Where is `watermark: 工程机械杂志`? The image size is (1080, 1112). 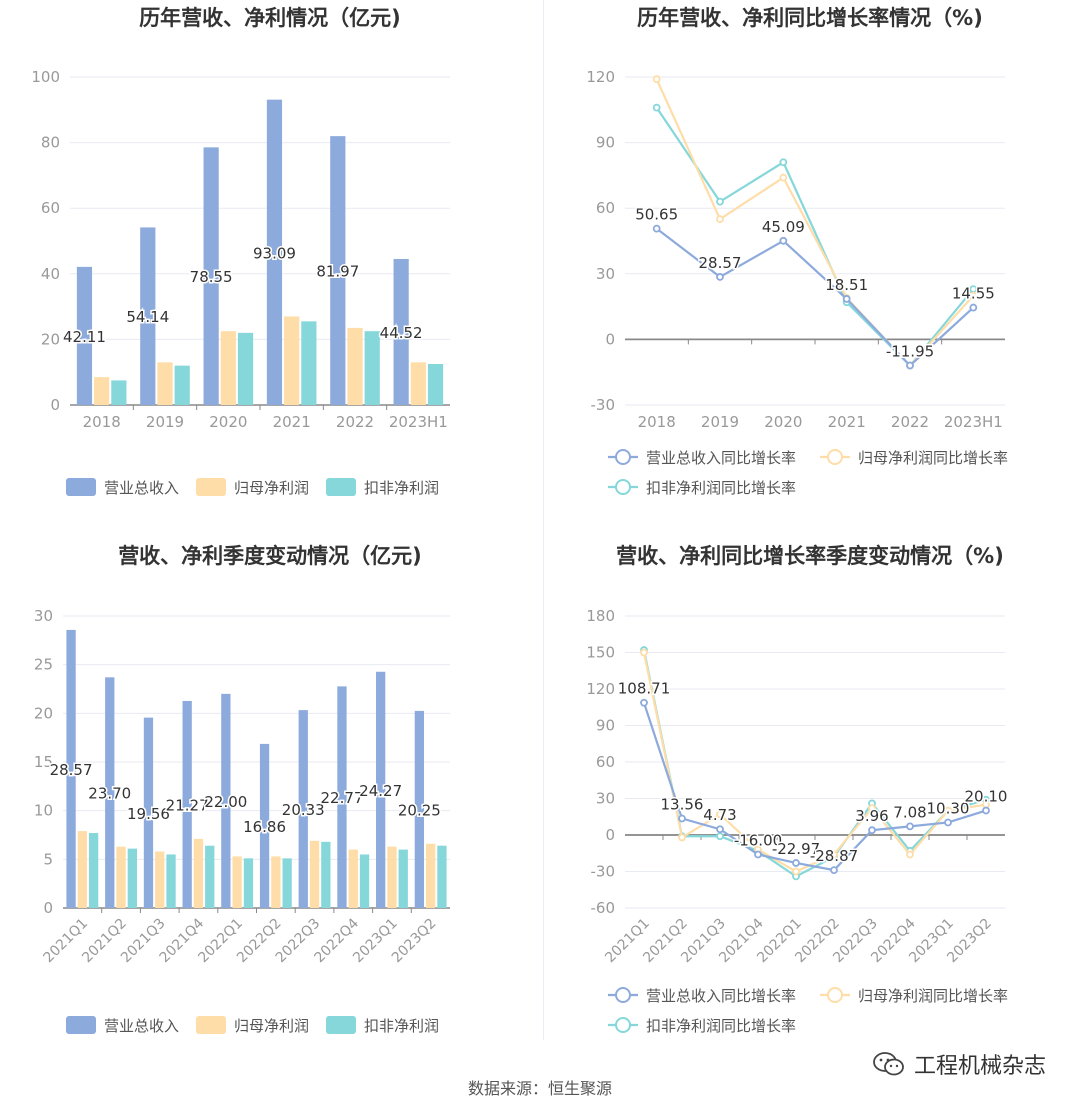
watermark: 工程机械杂志 is located at coordinates (959, 1064).